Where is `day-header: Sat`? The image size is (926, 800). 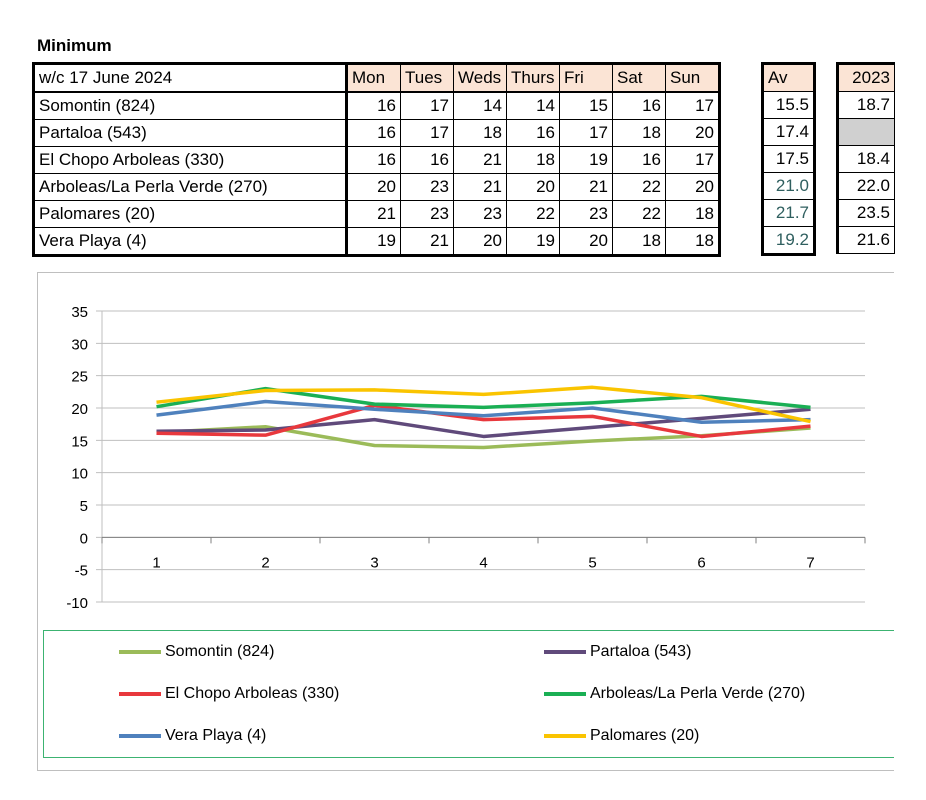
day-header: Sat is located at coordinates (639, 78).